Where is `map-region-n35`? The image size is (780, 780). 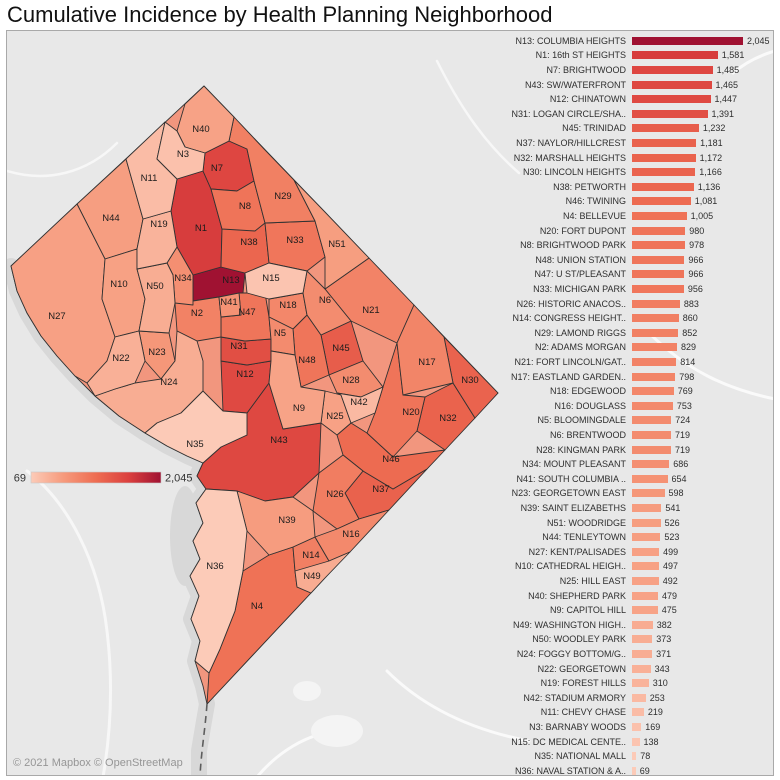 map-region-n35 is located at coordinates (196, 427).